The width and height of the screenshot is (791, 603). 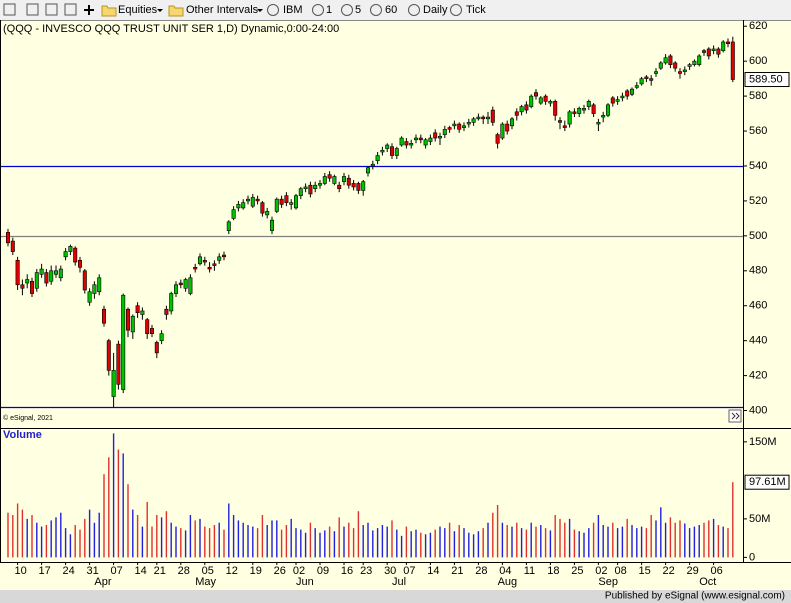 What do you see at coordinates (391, 10) in the screenshot?
I see `toolbar-text: 60` at bounding box center [391, 10].